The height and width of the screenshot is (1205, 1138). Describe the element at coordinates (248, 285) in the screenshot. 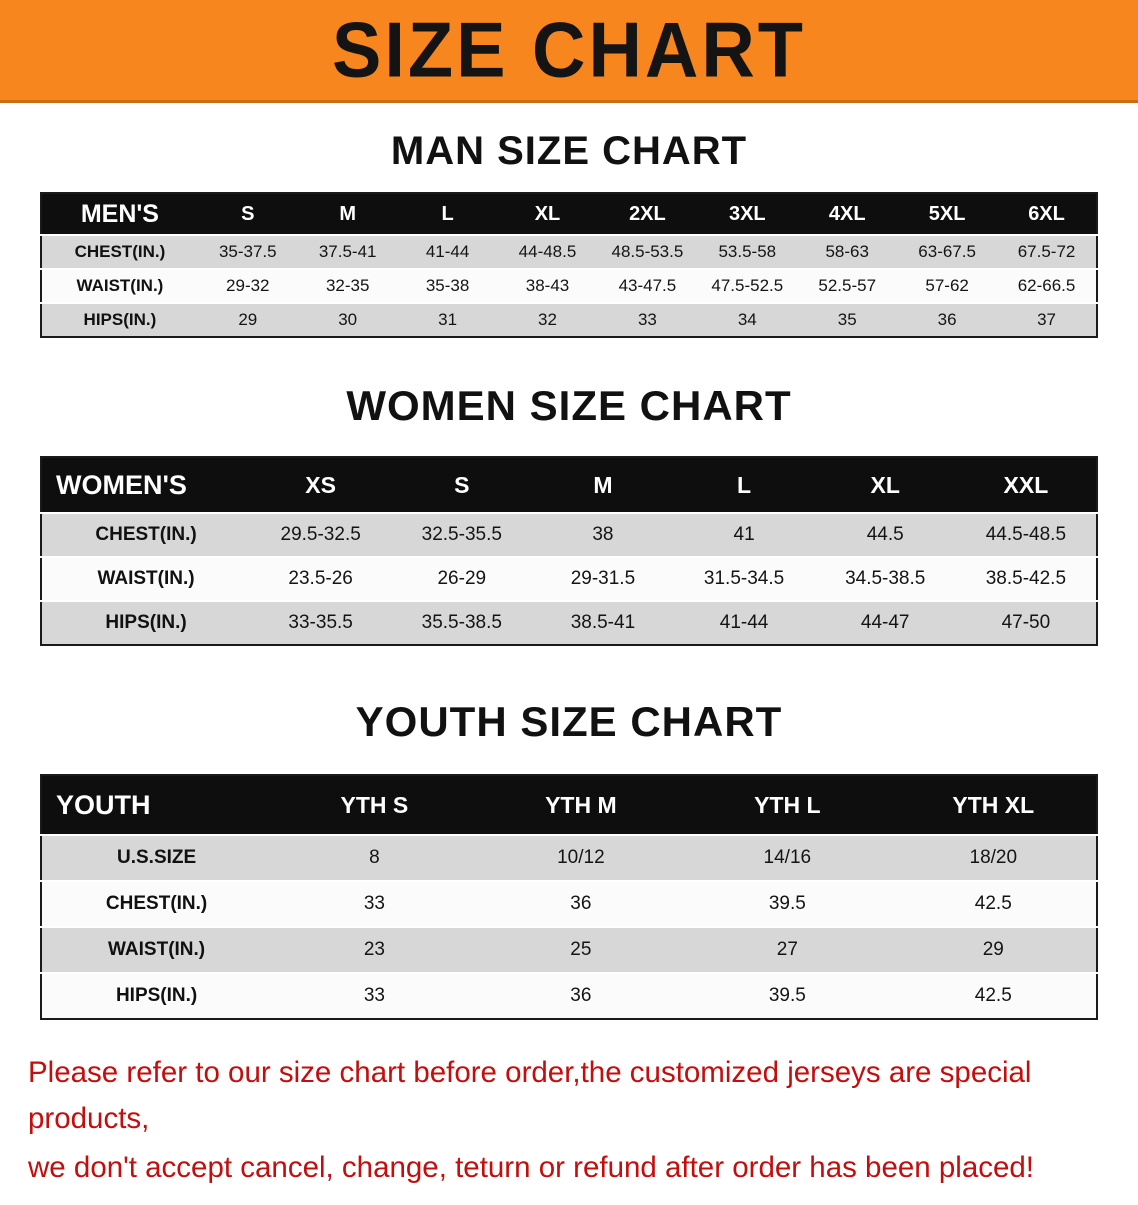

I see `size-value-cell: 29-32` at that location.